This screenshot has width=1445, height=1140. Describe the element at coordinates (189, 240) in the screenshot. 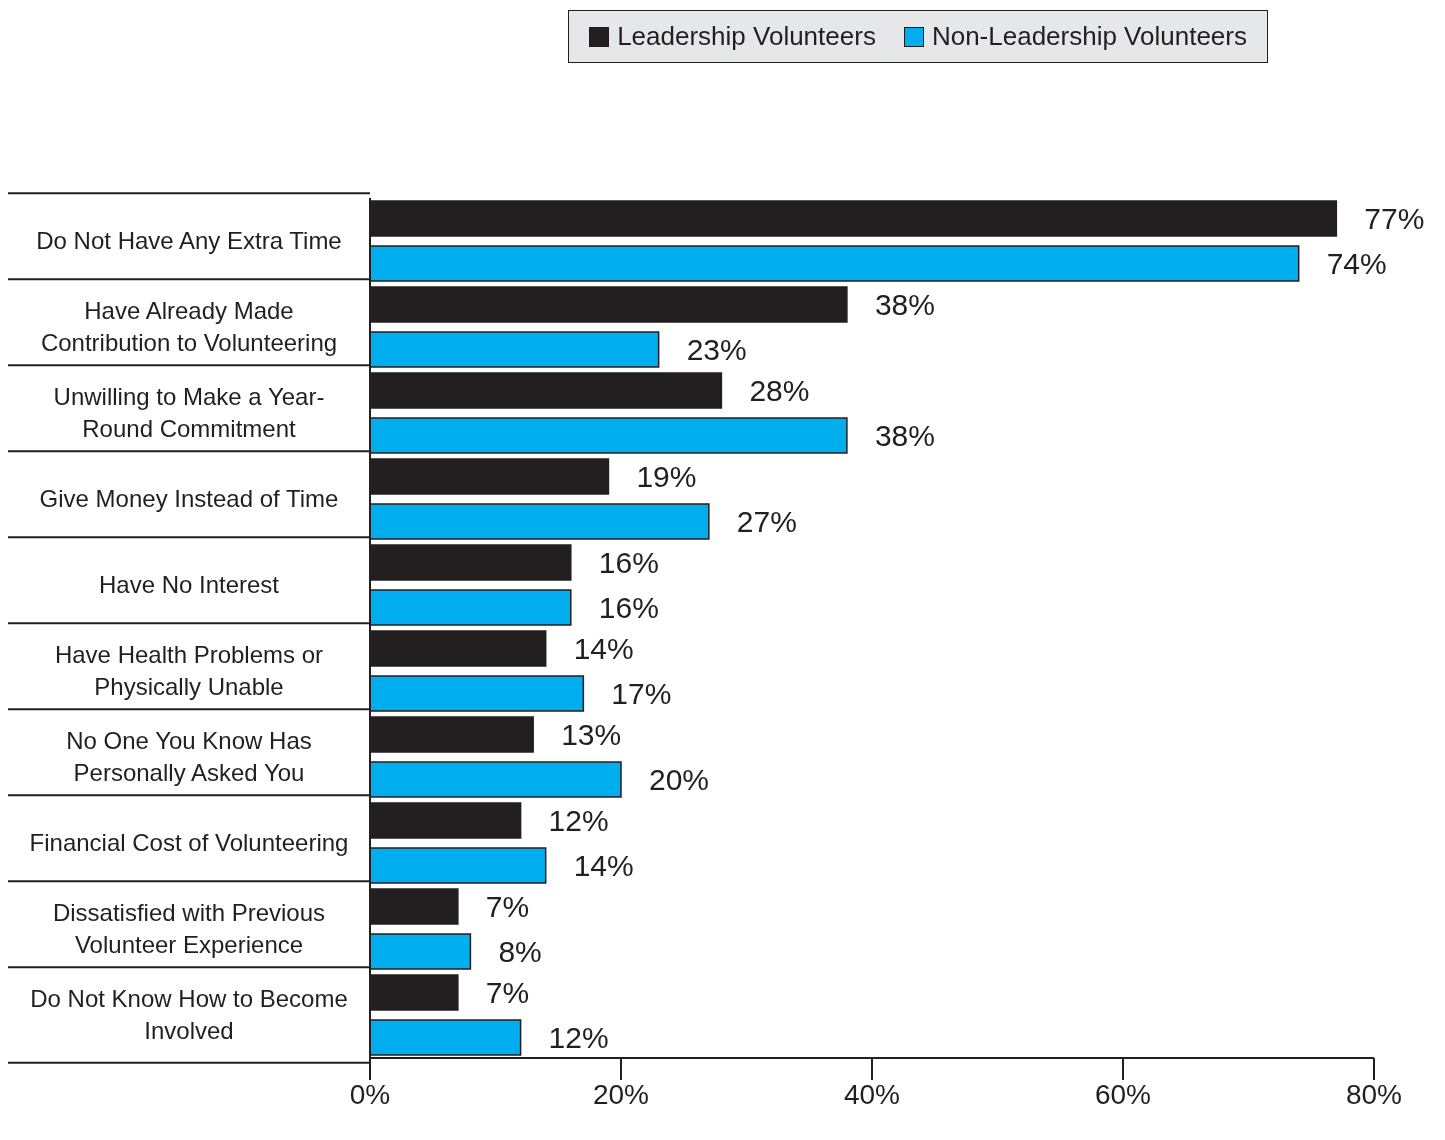

I see `y-tick-label: Do Not Have Any Extra Time` at that location.